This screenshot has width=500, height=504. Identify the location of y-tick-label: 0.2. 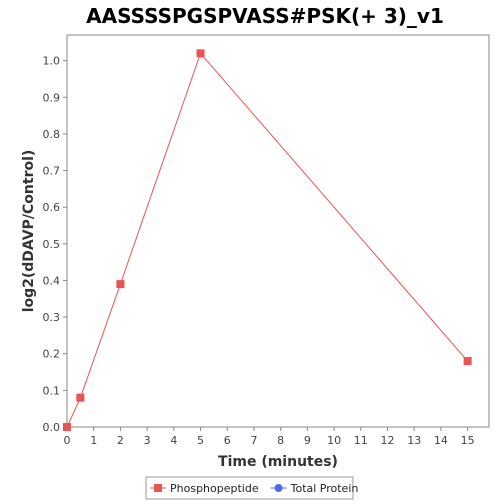
(52, 354).